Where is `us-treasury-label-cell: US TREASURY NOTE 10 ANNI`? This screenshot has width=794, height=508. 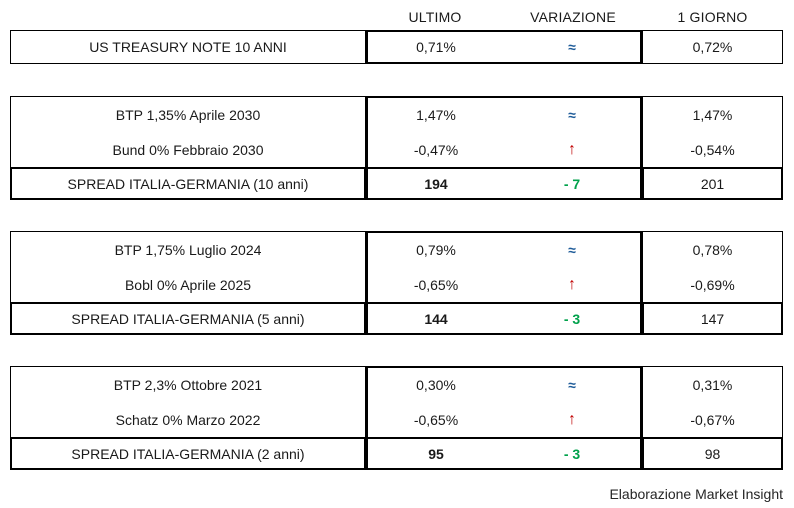
us-treasury-label-cell: US TREASURY NOTE 10 ANNI is located at coordinates (188, 47).